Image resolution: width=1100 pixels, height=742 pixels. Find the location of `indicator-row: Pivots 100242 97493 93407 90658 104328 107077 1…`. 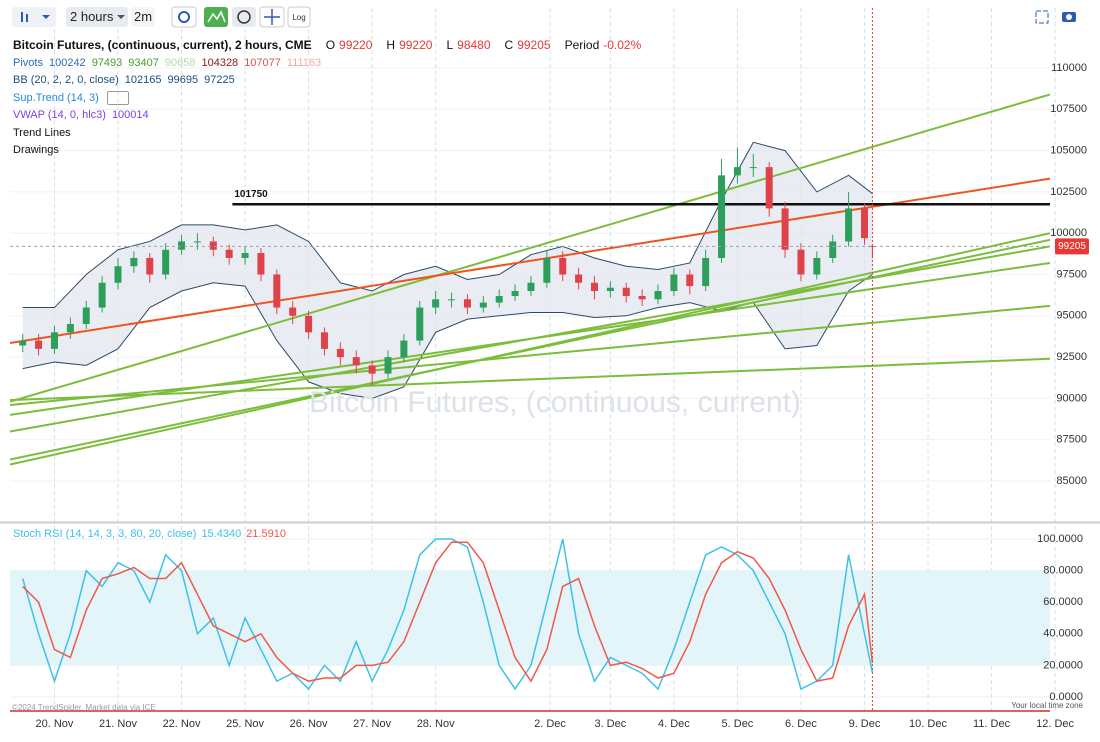

indicator-row: Pivots 100242 97493 93407 90658 104328 107077 1… is located at coordinates (330, 64).